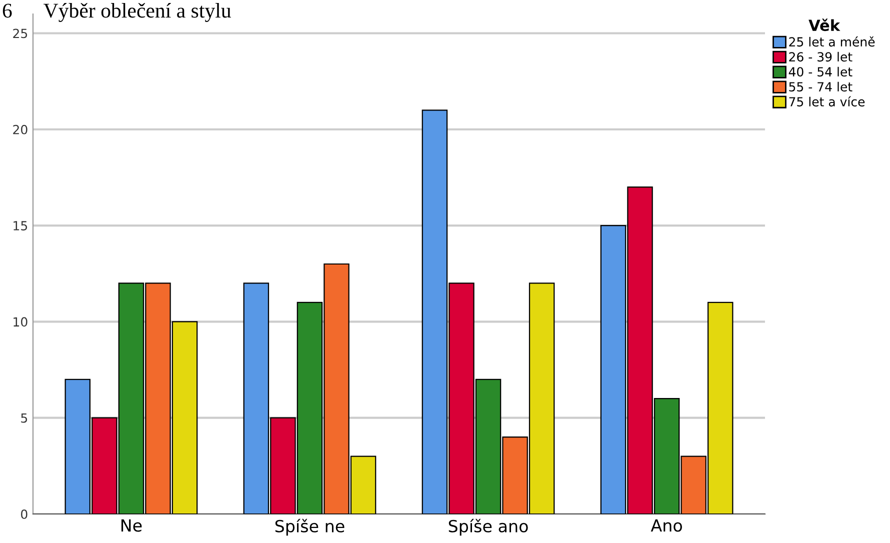 This screenshot has width=890, height=543. Describe the element at coordinates (131, 525) in the screenshot. I see `x-tick-label: Ne` at that location.